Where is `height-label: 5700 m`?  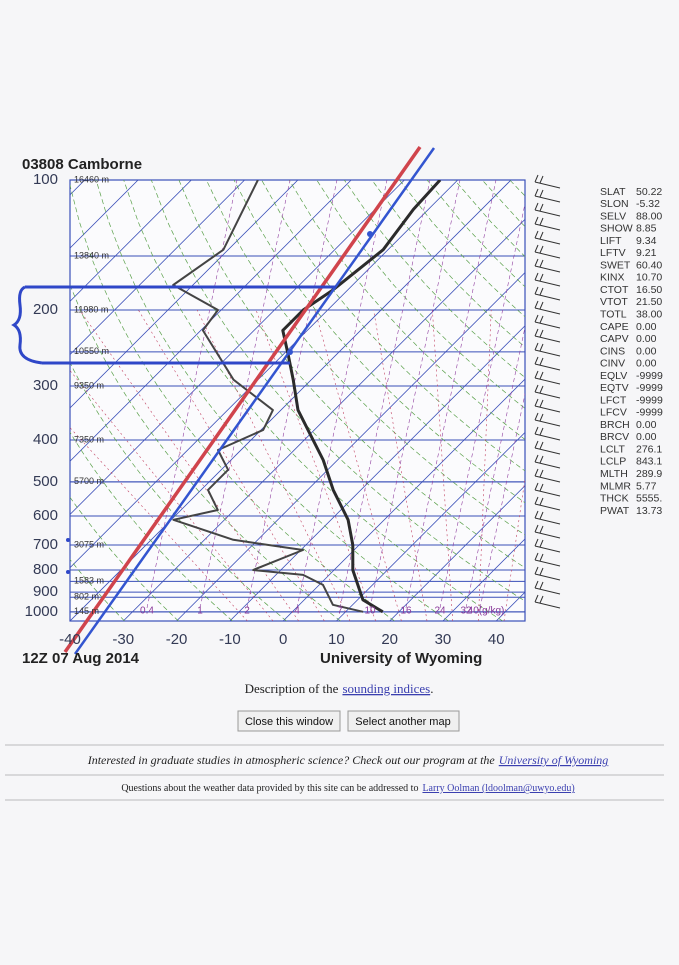 height-label: 5700 m is located at coordinates (89, 481).